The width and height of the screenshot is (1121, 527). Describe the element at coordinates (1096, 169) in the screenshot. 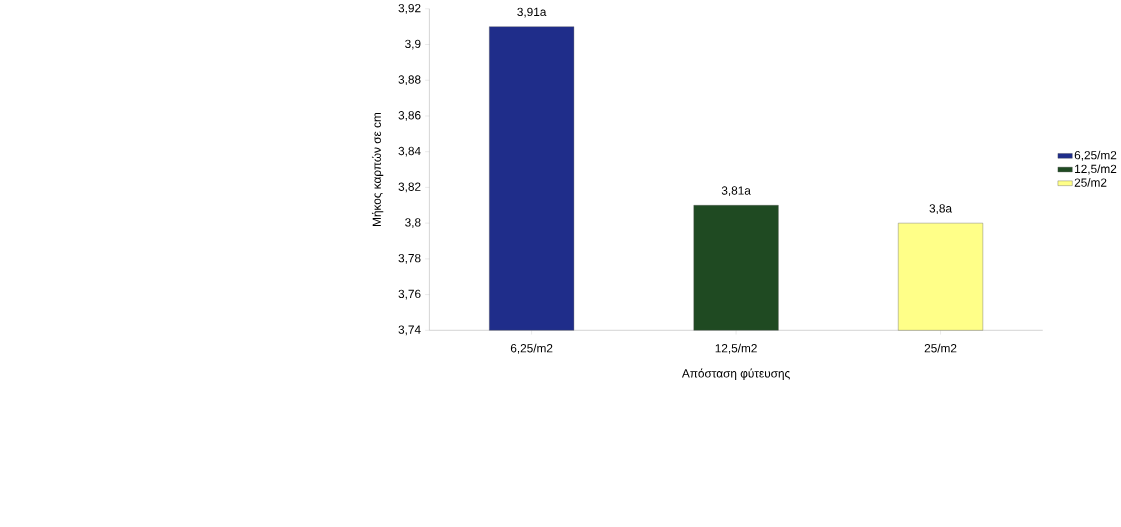

I see `legend-label: 12,5/m2` at that location.